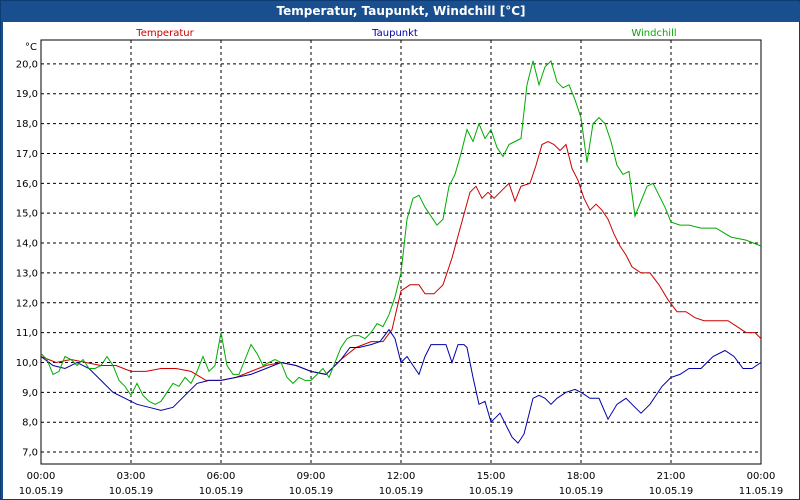  What do you see at coordinates (27, 214) in the screenshot?
I see `y-tick-label: 15,0` at bounding box center [27, 214].